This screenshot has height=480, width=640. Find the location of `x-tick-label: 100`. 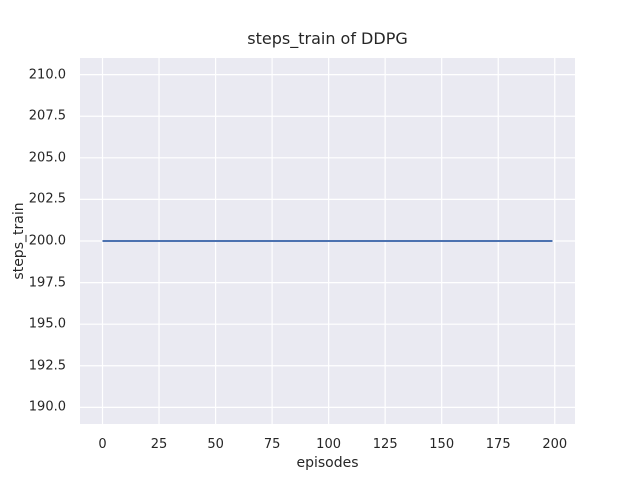

x-tick-label: 100 is located at coordinates (329, 444).